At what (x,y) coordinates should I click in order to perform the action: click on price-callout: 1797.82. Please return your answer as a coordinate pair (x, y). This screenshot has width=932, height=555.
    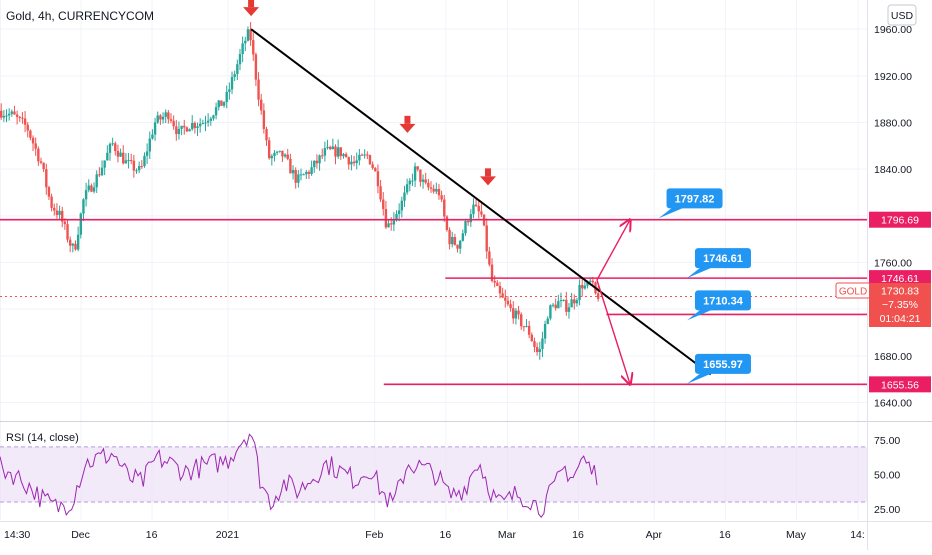
    Looking at the image, I should click on (690, 203).